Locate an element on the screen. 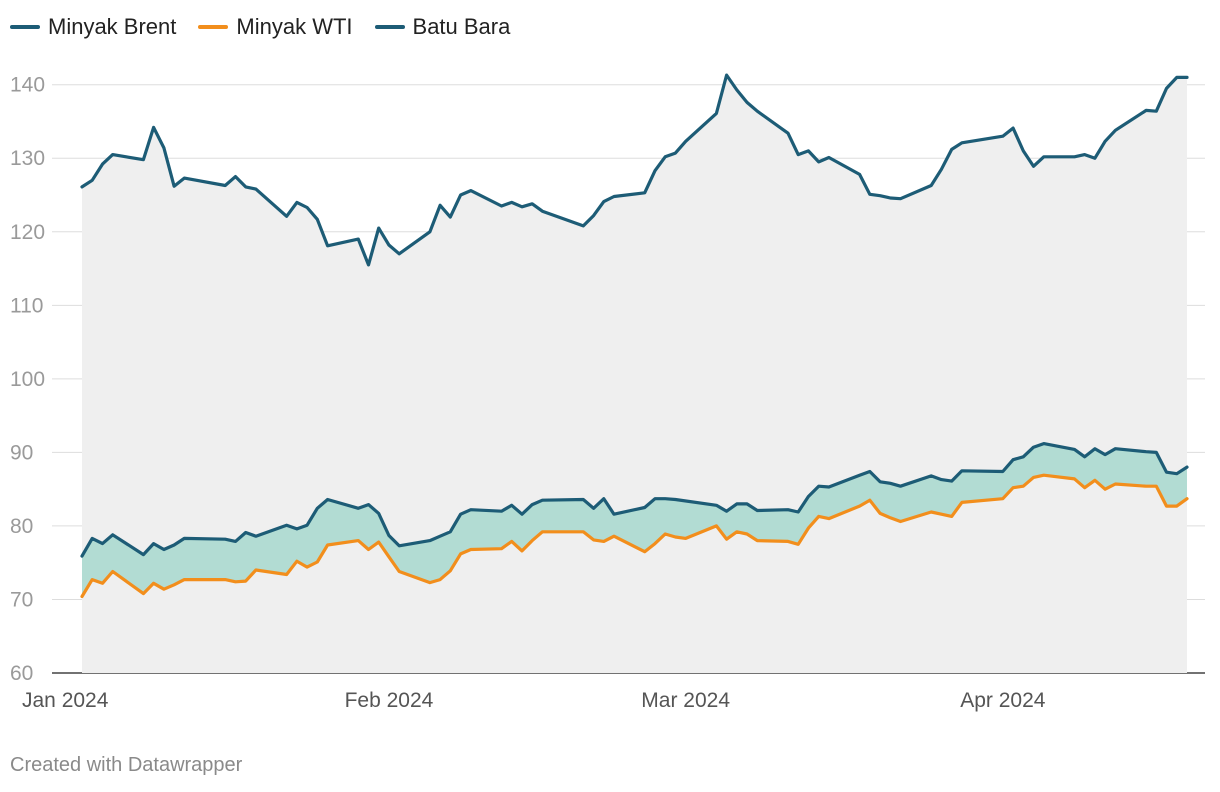 This screenshot has height=792, width=1220. legend-item-minyak-brent: Minyak Brent is located at coordinates (93, 27).